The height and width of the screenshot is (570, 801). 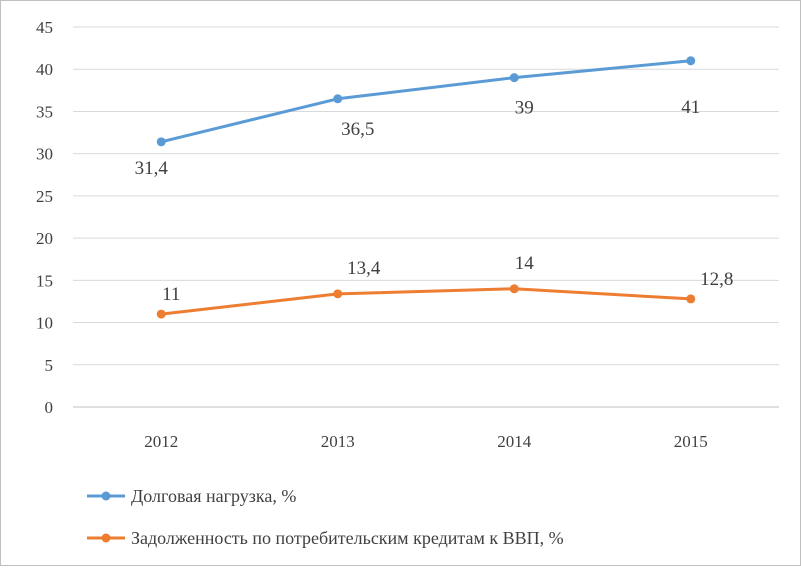 What do you see at coordinates (525, 263) in the screenshot?
I see `data-label-1-2: 14` at bounding box center [525, 263].